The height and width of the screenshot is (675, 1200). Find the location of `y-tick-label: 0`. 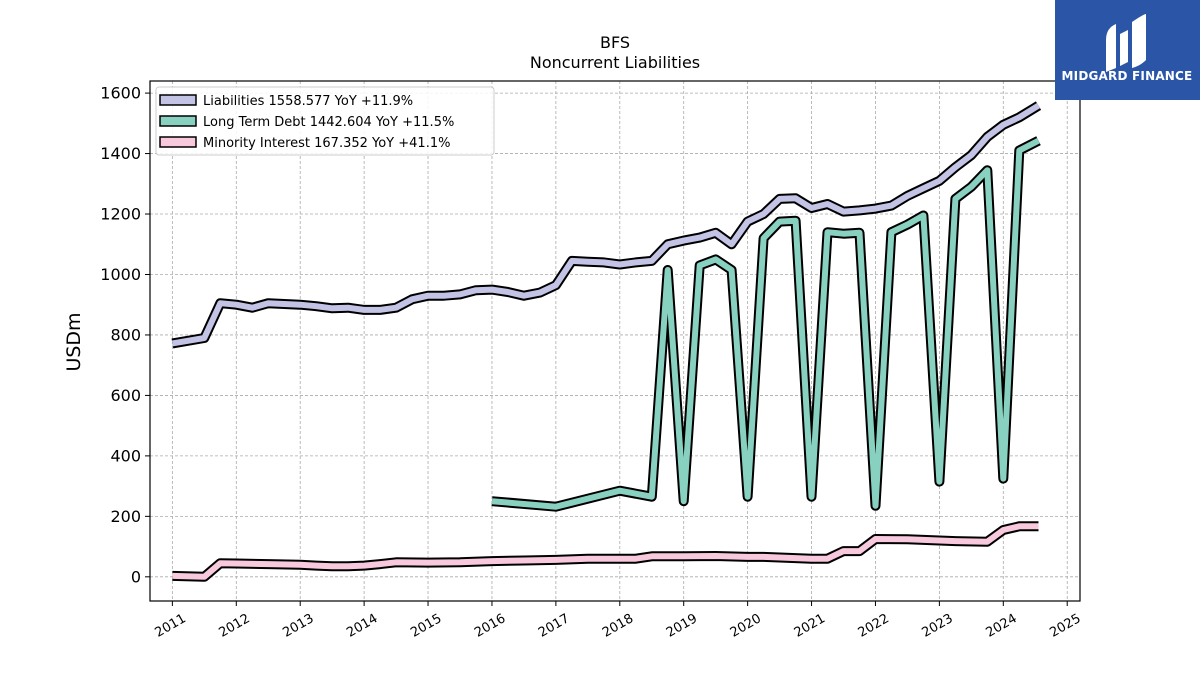

y-tick-label: 0 is located at coordinates (136, 576).